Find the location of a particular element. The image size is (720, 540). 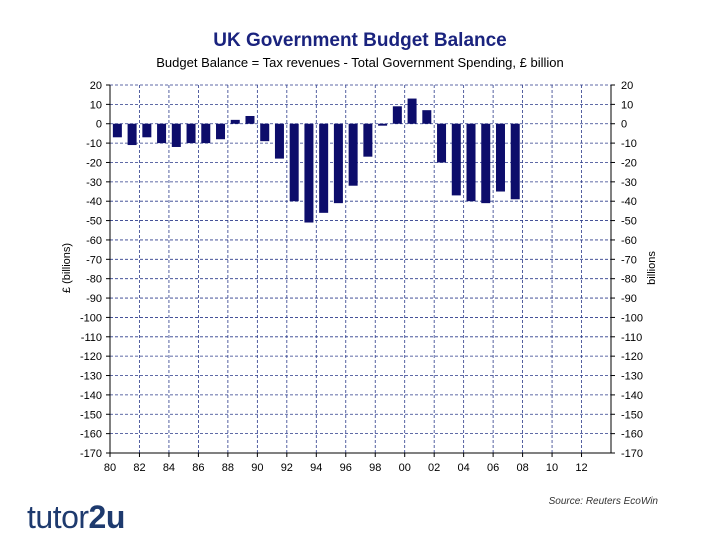

right-tick-label: -120 is located at coordinates (632, 357).